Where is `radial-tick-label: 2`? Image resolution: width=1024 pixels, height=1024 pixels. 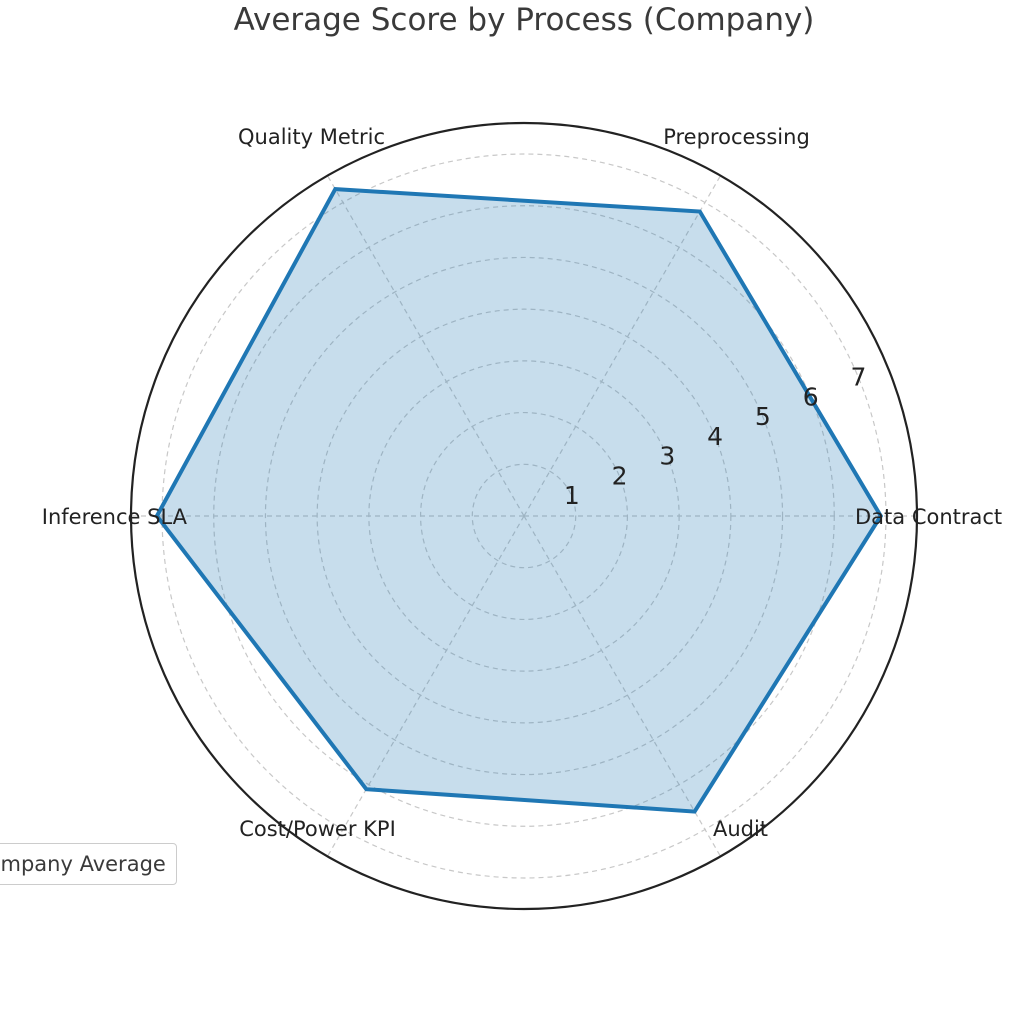 radial-tick-label: 2 is located at coordinates (620, 475).